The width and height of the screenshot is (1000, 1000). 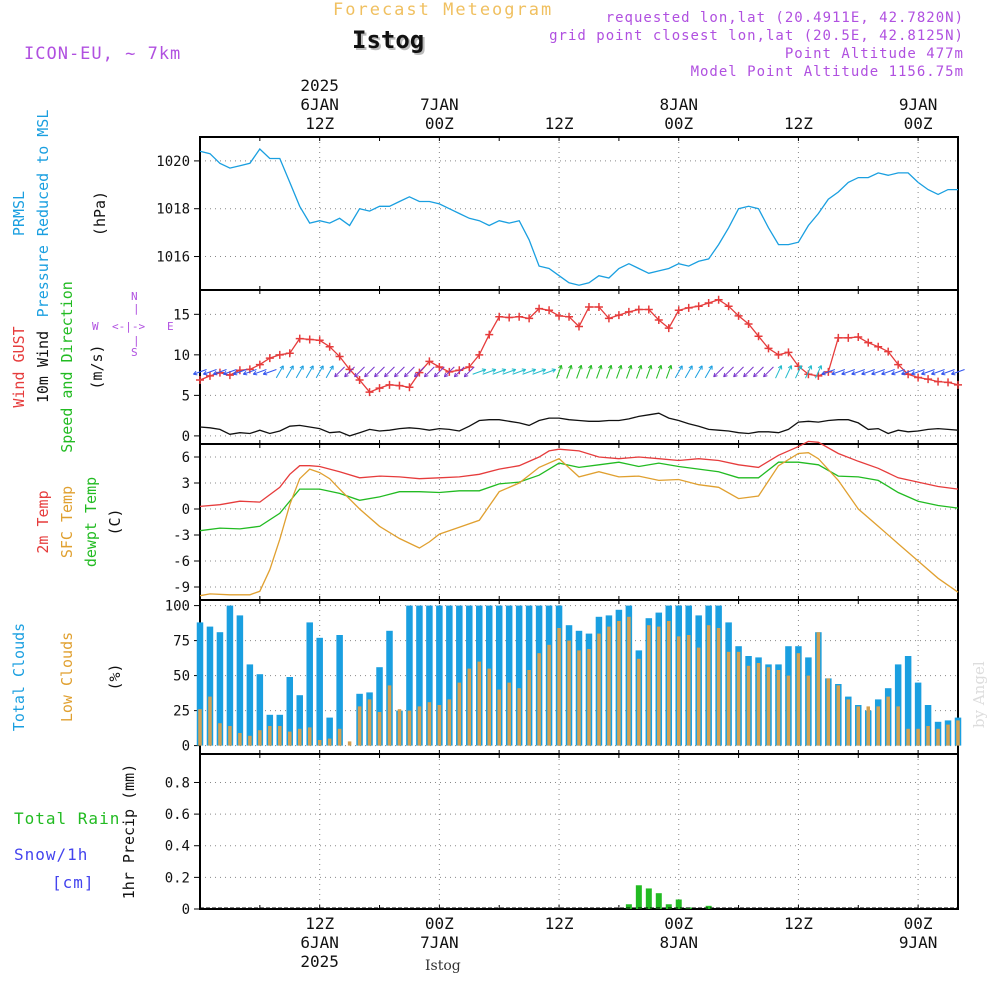 What do you see at coordinates (798, 123) in the screenshot?
I see `top-time-label: 12Z` at bounding box center [798, 123].